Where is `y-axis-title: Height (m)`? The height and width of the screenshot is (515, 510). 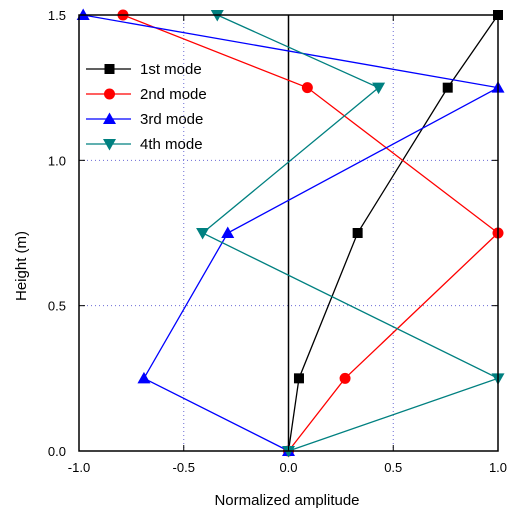 y-axis-title: Height (m) is located at coordinates (21, 266).